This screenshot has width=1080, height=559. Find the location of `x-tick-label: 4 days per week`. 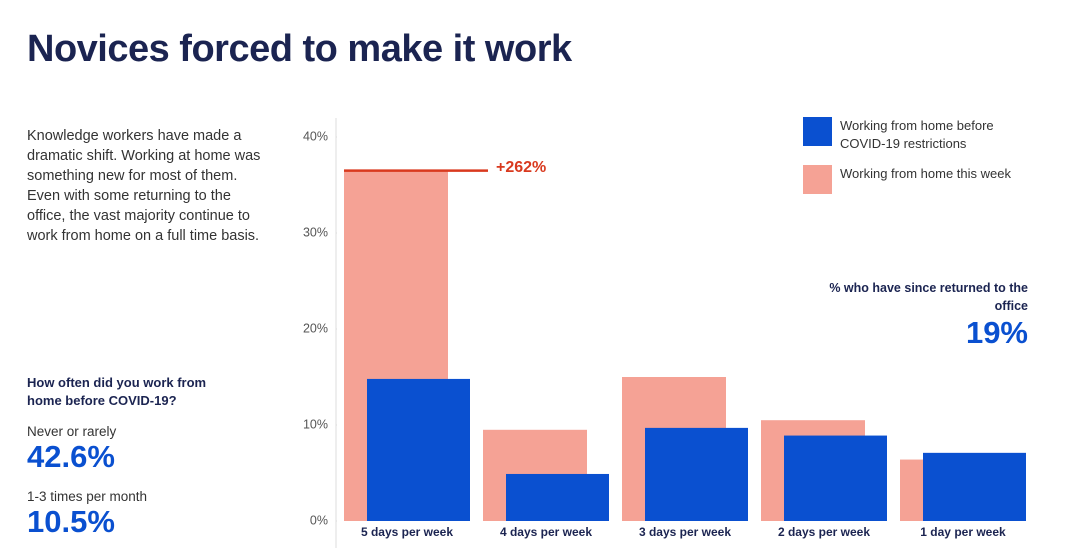

x-tick-label: 4 days per week is located at coordinates (546, 532).